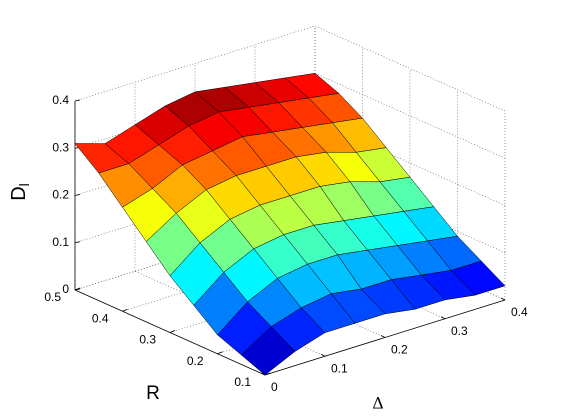 The image size is (561, 420). What do you see at coordinates (268, 351) in the screenshot?
I see `surface-patch` at bounding box center [268, 351].